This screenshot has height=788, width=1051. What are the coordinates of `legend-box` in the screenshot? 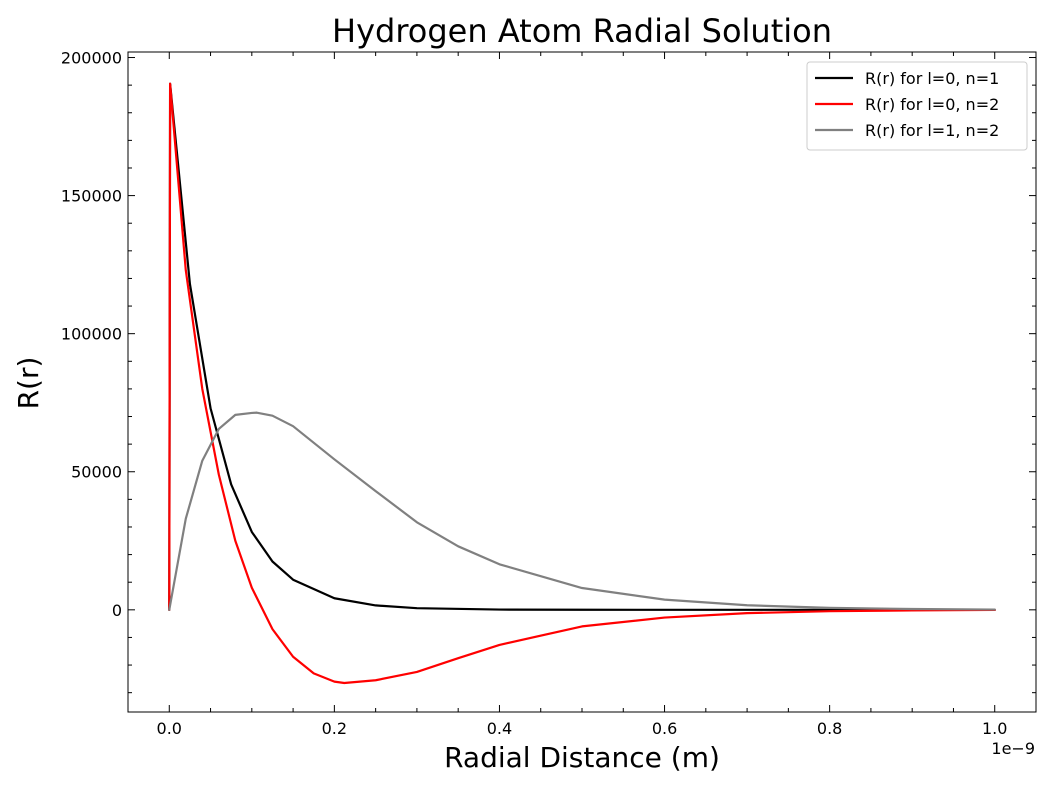 It's located at (917, 106).